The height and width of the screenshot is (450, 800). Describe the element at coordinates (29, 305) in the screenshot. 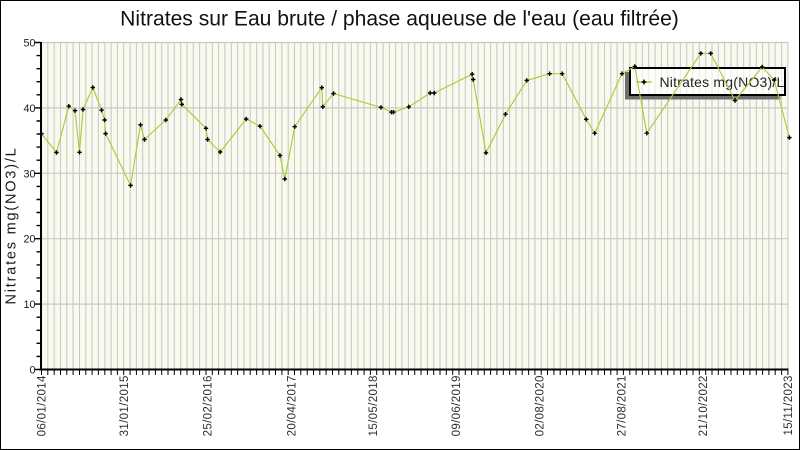

I see `svg-text: 10` at that location.